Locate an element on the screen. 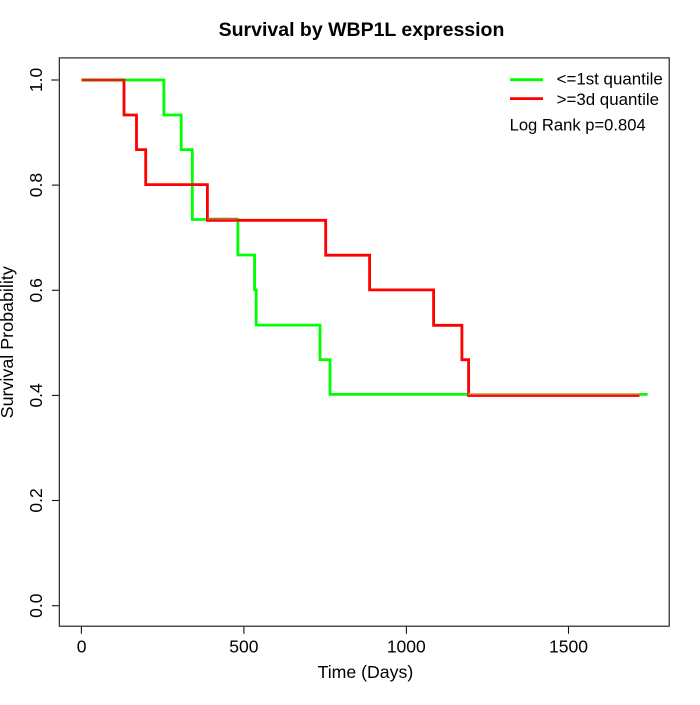 Image resolution: width=700 pixels, height=705 pixels. svg-text: <=1st quantile is located at coordinates (610, 79).